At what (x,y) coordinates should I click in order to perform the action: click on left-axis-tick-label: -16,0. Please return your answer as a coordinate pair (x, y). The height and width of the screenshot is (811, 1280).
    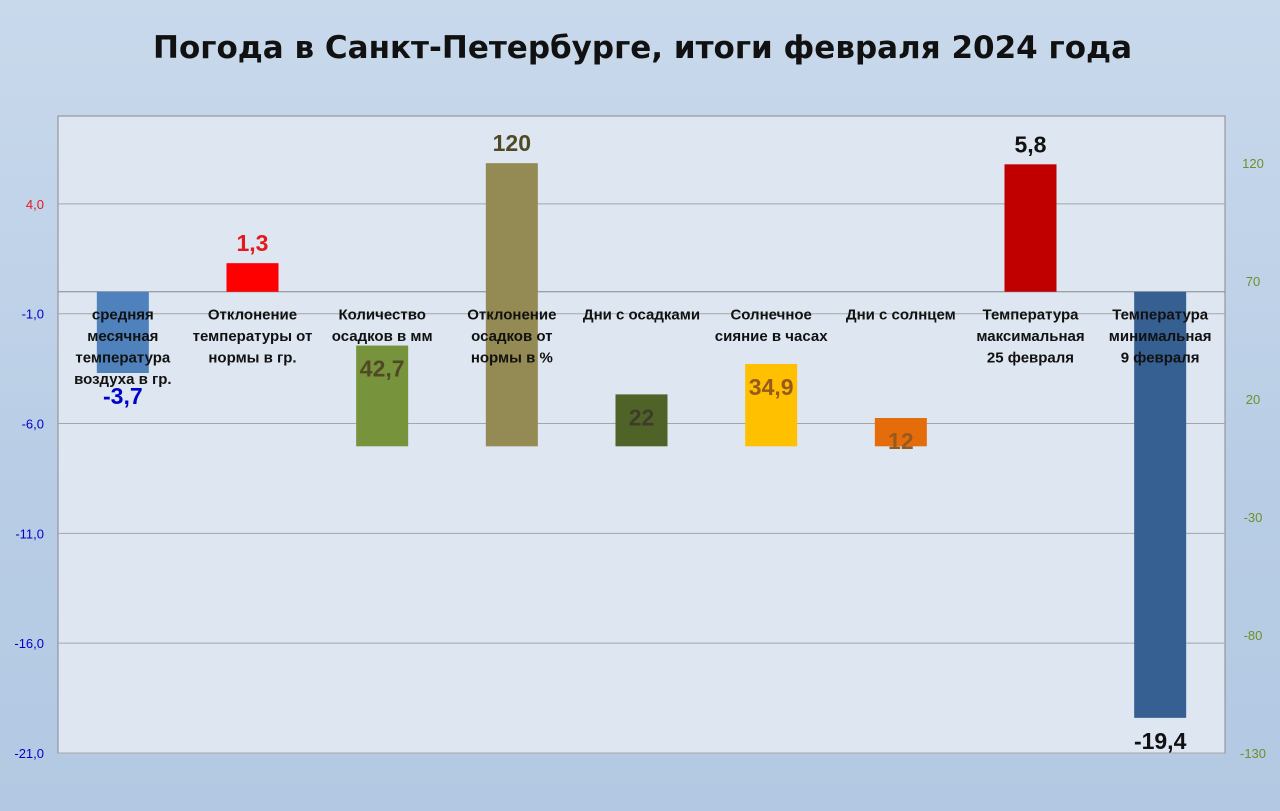
    Looking at the image, I should click on (29, 643).